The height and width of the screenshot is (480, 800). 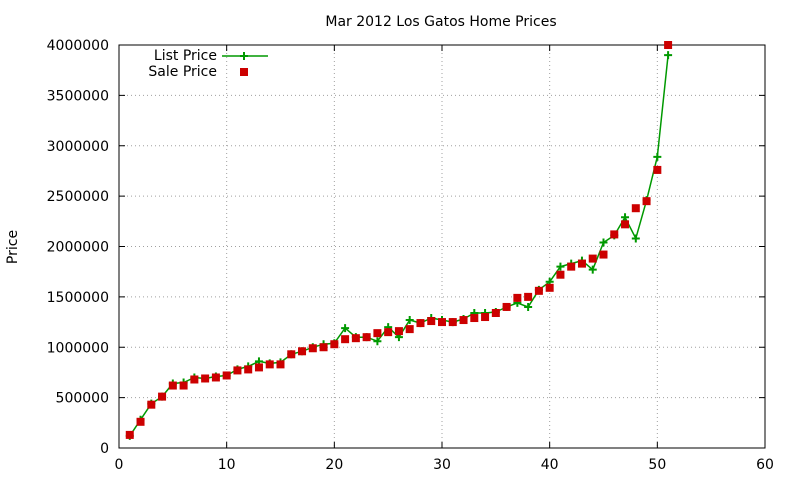 I want to click on legend: List Price Sale Price, so click(x=208, y=64).